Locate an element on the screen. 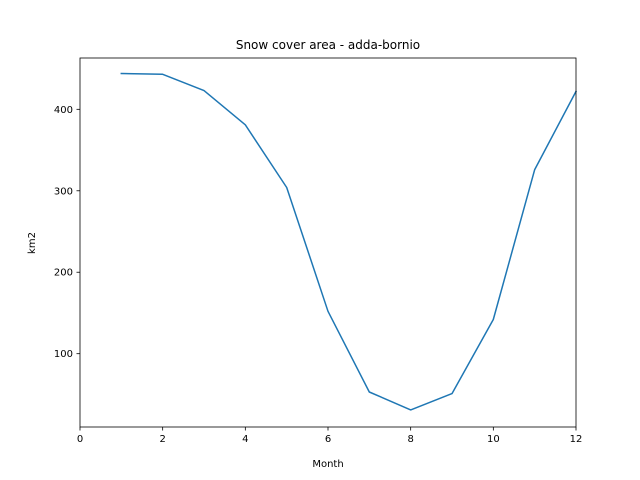 Image resolution: width=640 pixels, height=480 pixels. x-tick-label: 0 is located at coordinates (80, 439).